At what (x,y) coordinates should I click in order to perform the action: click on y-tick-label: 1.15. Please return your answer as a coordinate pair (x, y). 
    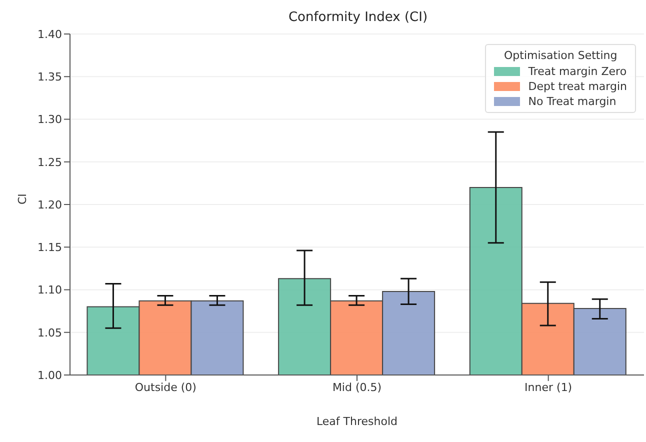
    Looking at the image, I should click on (50, 247).